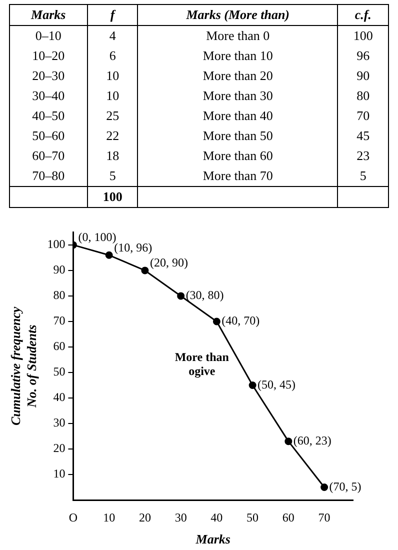 The width and height of the screenshot is (398, 550). Describe the element at coordinates (180, 517) in the screenshot. I see `x-tick-label: 30` at that location.